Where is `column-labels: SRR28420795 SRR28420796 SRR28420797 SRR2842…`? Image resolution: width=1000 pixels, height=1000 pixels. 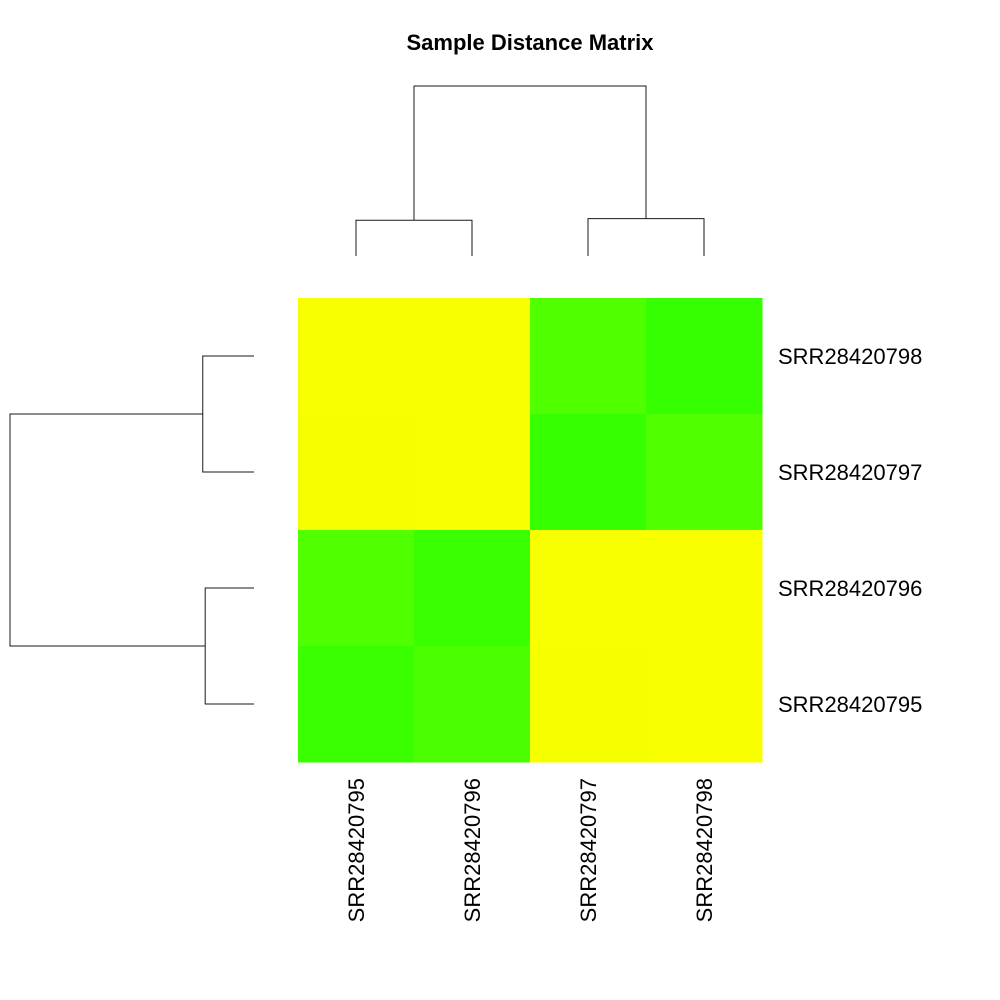
column-labels: SRR28420795 SRR28420796 SRR28420797 SRR2842… is located at coordinates (530, 850).